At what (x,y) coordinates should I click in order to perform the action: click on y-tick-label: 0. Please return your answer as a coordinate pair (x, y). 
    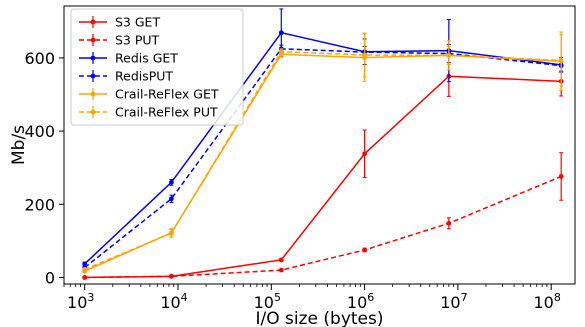
    Looking at the image, I should click on (50, 277).